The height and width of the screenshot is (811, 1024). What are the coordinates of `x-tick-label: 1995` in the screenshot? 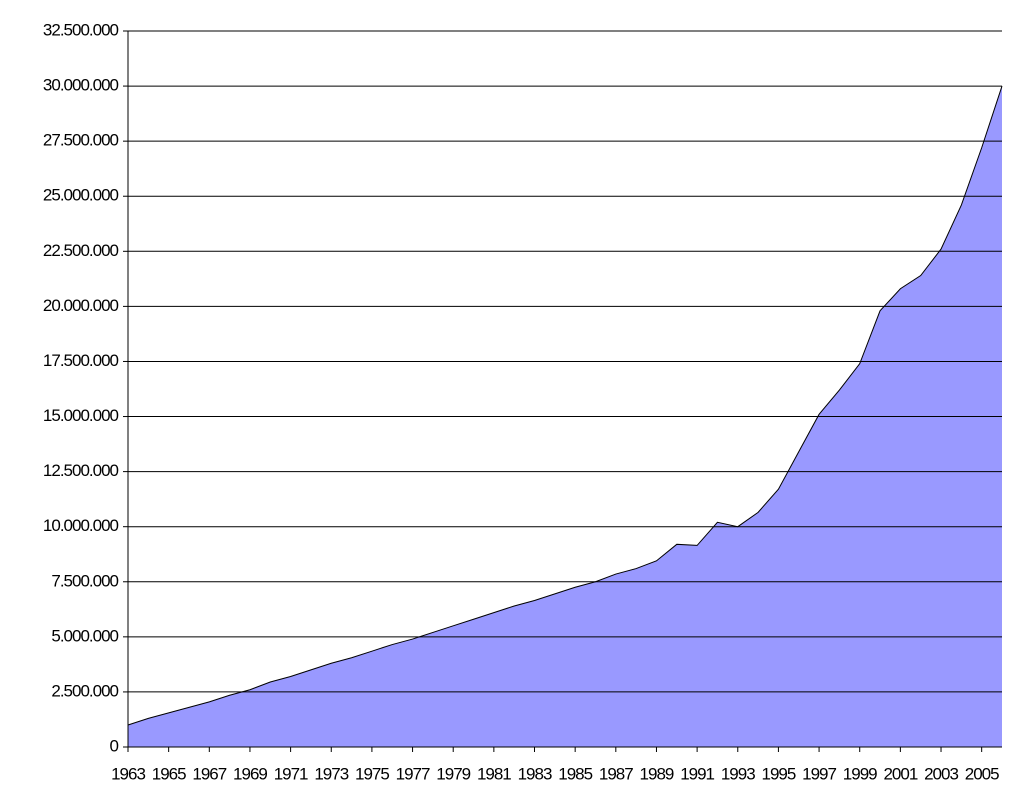 It's located at (779, 773).